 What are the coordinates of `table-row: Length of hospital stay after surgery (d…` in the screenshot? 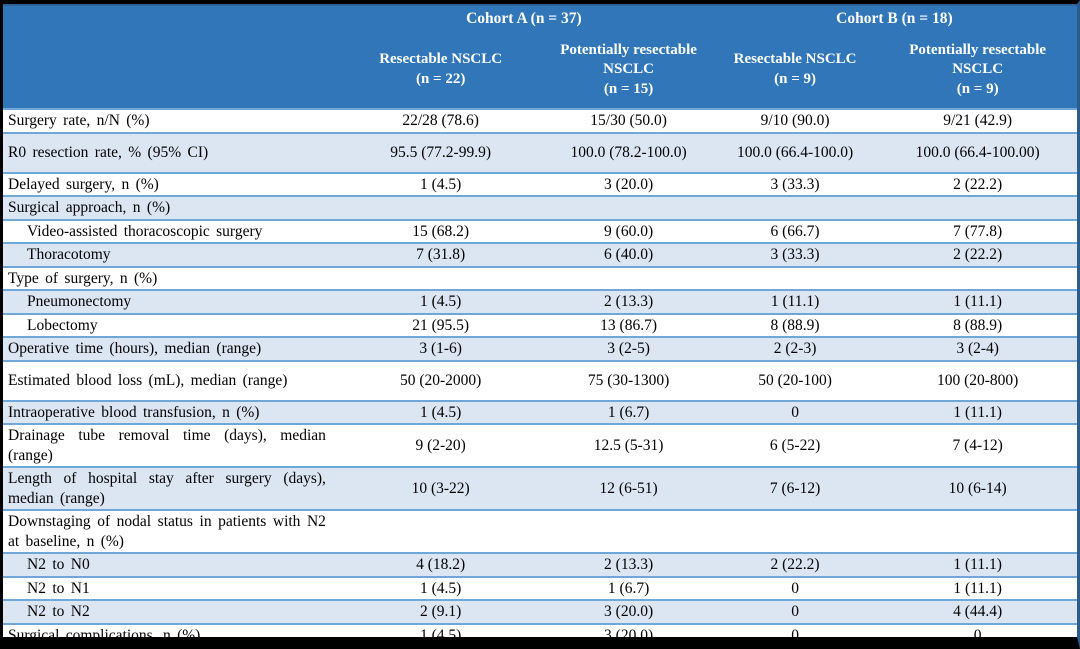 It's located at (540, 488).